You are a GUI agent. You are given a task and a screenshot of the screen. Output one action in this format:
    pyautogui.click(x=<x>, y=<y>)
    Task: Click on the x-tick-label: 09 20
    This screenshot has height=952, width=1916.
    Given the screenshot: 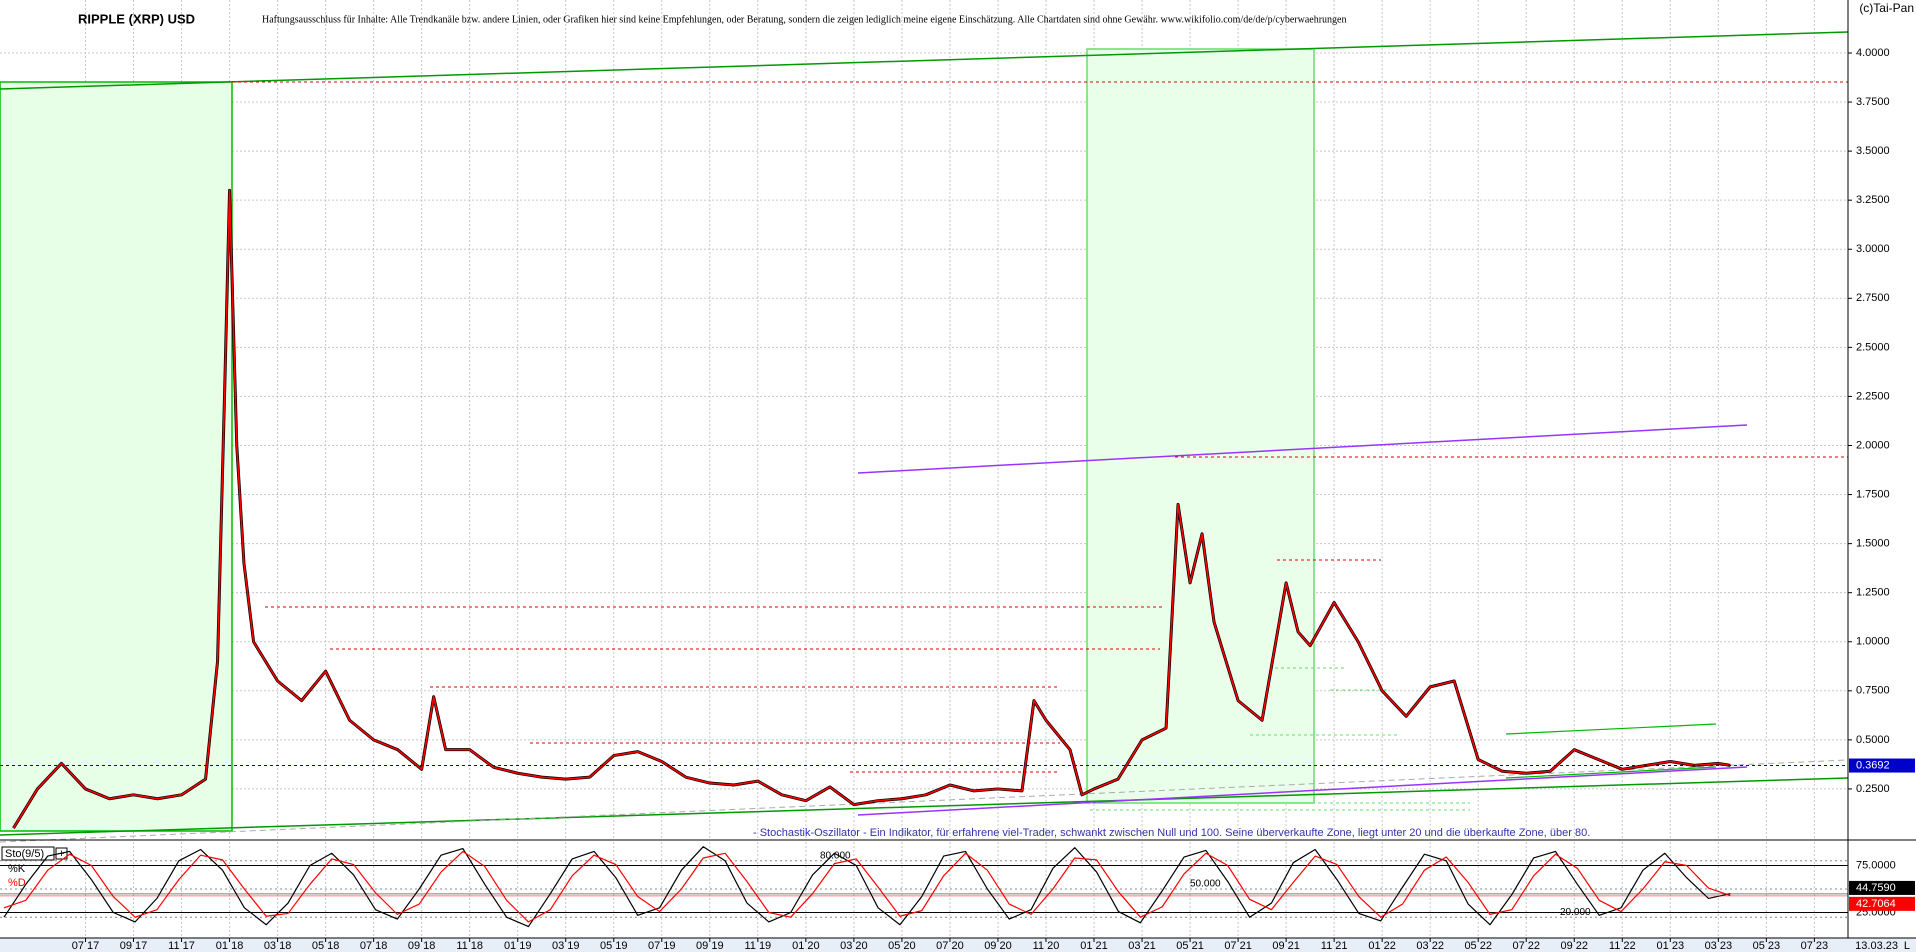 What is the action you would take?
    pyautogui.click(x=998, y=946)
    